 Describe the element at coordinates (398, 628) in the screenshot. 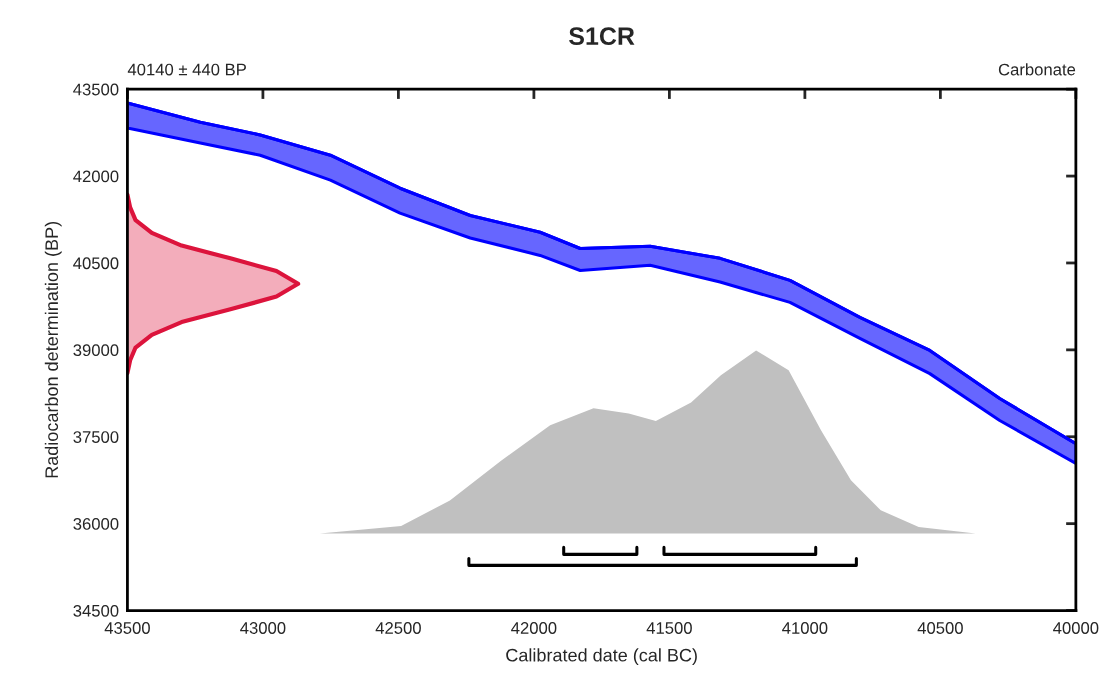

I see `x-tick-label: 42500` at that location.